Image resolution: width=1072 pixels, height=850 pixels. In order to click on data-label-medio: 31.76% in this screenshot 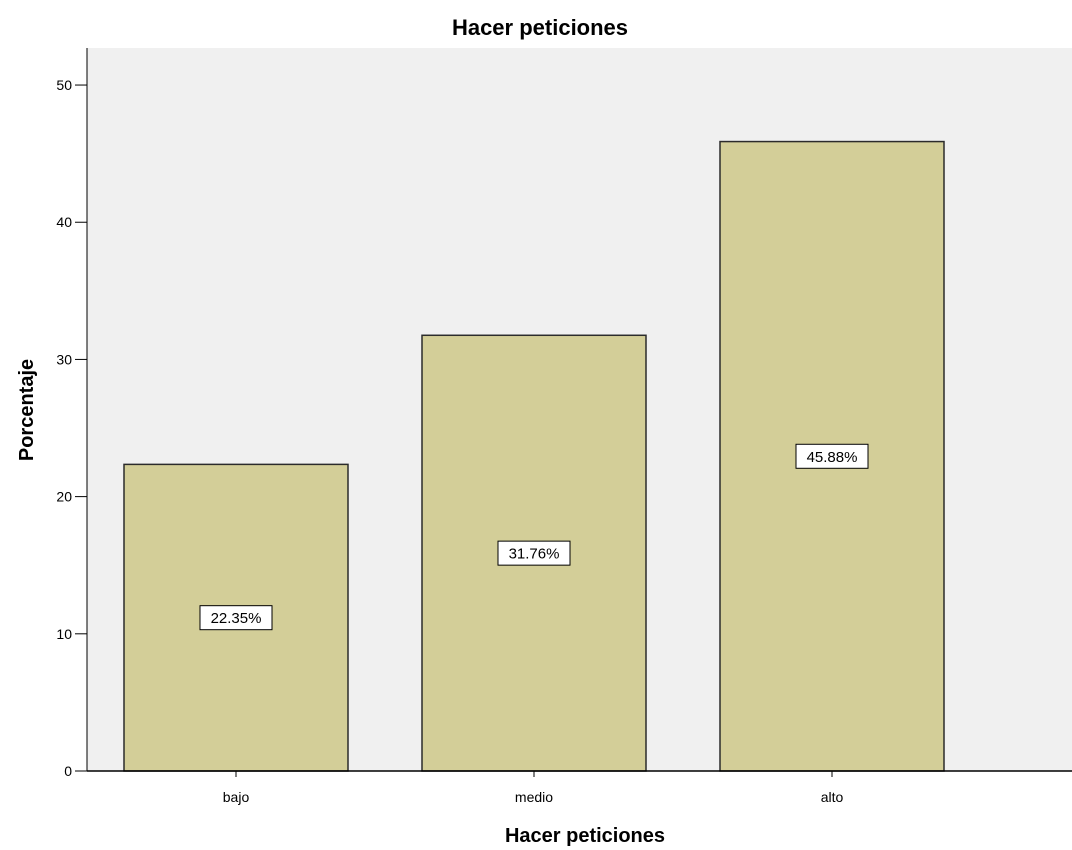, I will do `click(534, 553)`.